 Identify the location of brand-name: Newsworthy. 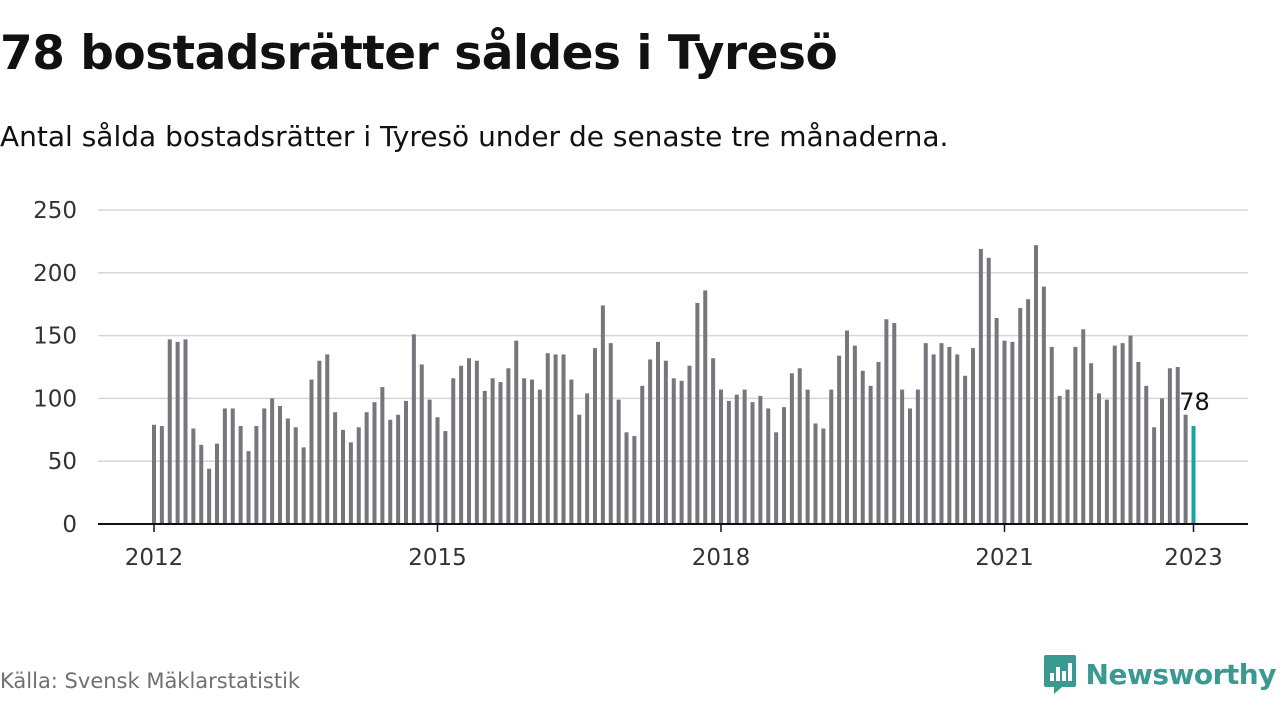
(1181, 674).